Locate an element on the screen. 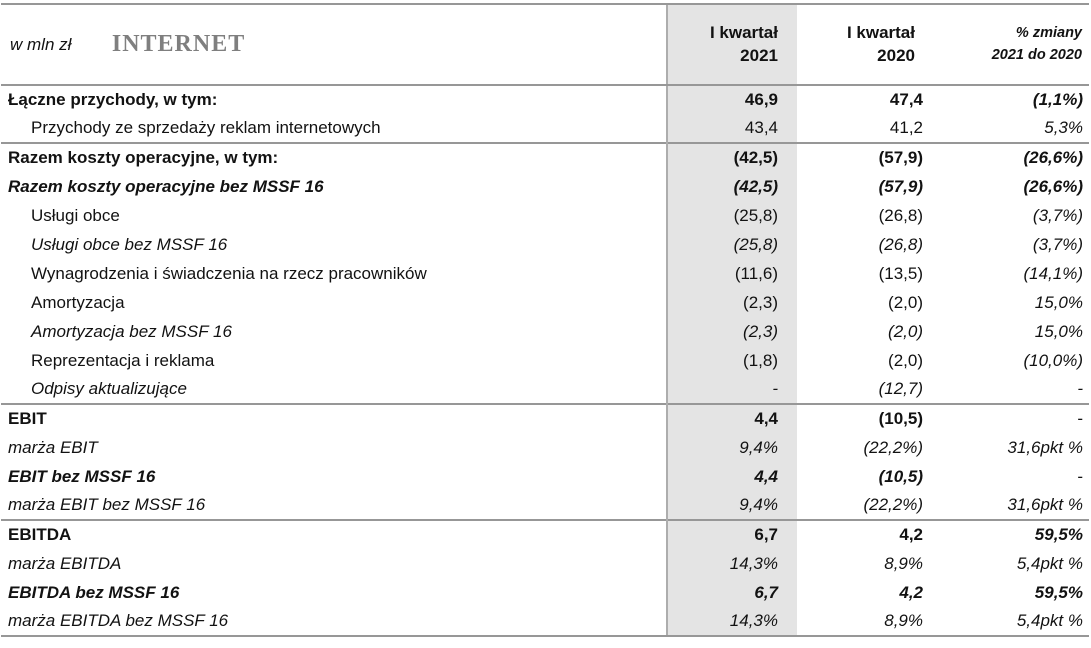  table-row: EBIT 4,4 (10,5) - is located at coordinates (545, 418).